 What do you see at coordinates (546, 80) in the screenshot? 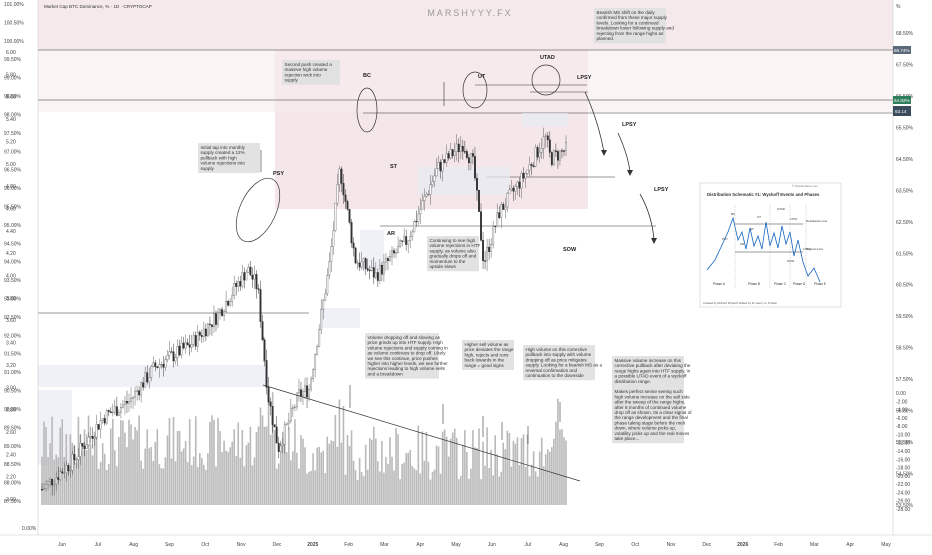
I see `utad-ellipse` at bounding box center [546, 80].